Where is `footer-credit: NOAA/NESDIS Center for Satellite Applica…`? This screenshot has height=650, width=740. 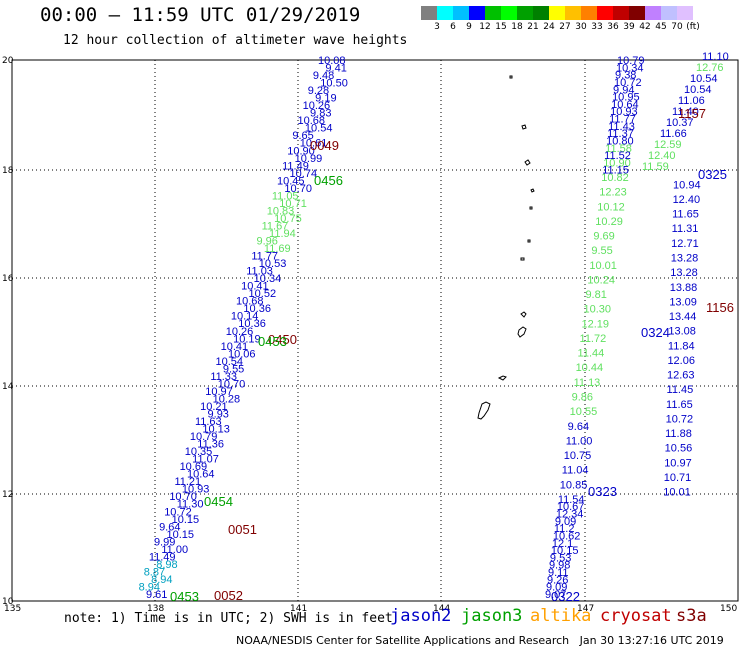 footer-credit: NOAA/NESDIS Center for Satellite Applica… is located at coordinates (480, 640).